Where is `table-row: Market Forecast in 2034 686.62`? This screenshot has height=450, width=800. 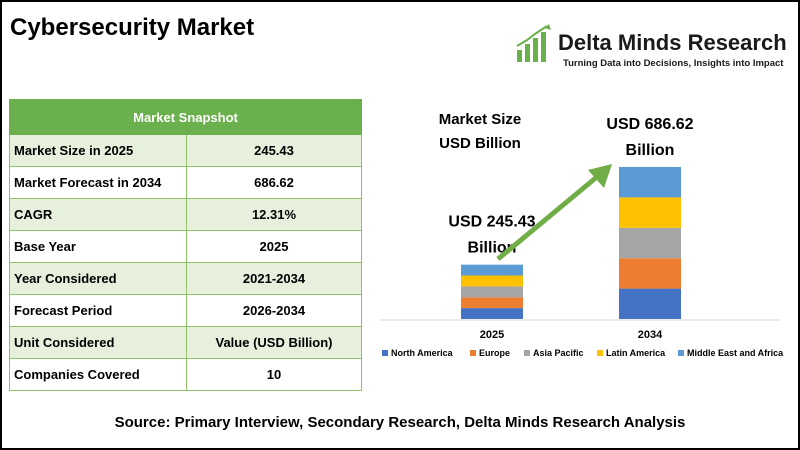
table-row: Market Forecast in 2034 686.62 is located at coordinates (185, 182).